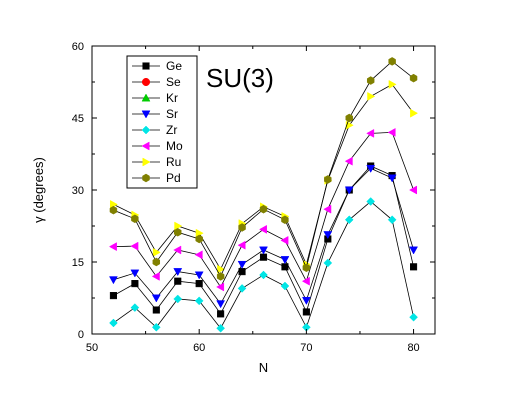 The height and width of the screenshot is (400, 518). Describe the element at coordinates (172, 114) in the screenshot. I see `legend-label-sr: Sr` at that location.